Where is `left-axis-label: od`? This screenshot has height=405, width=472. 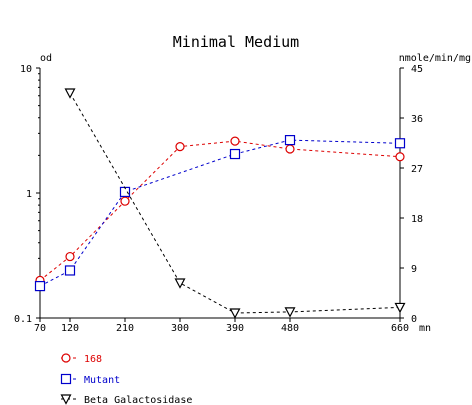
left-axis-label: od is located at coordinates (46, 58).